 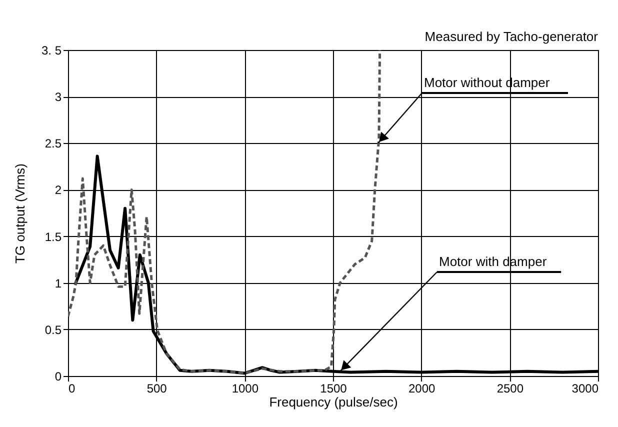 I want to click on chart-subtitle: Measured by Tacho-generator, so click(x=511, y=36).